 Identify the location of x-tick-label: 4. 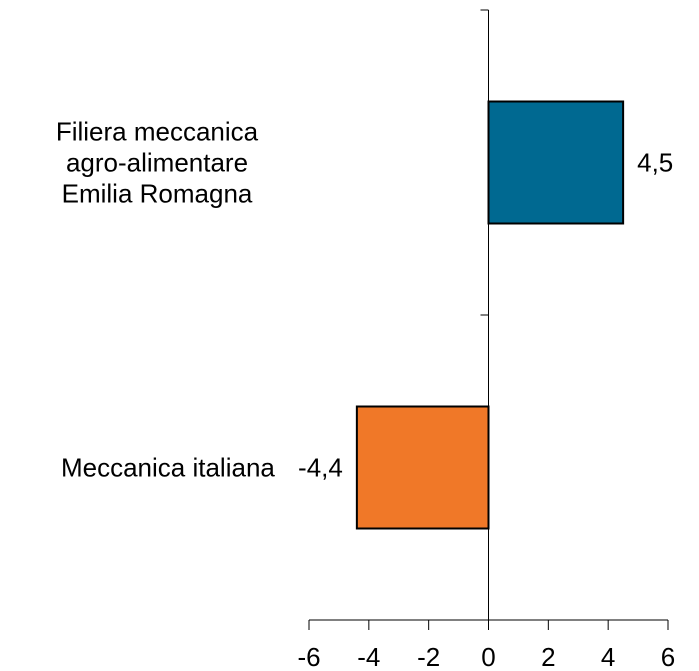
(608, 656).